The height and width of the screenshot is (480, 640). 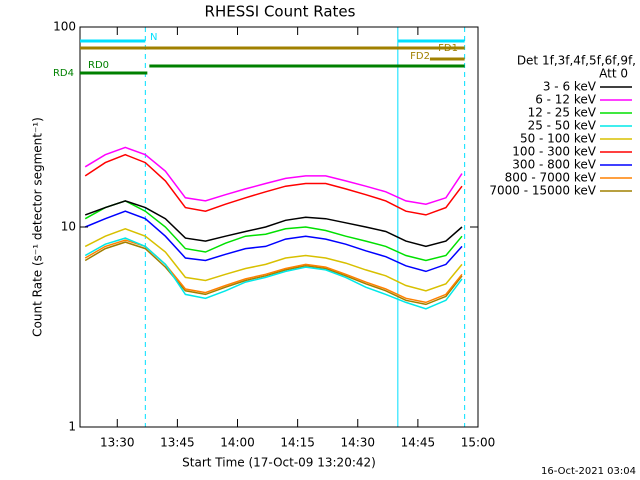 I want to click on legend-label: 800 - 7000 keV, so click(x=551, y=178).